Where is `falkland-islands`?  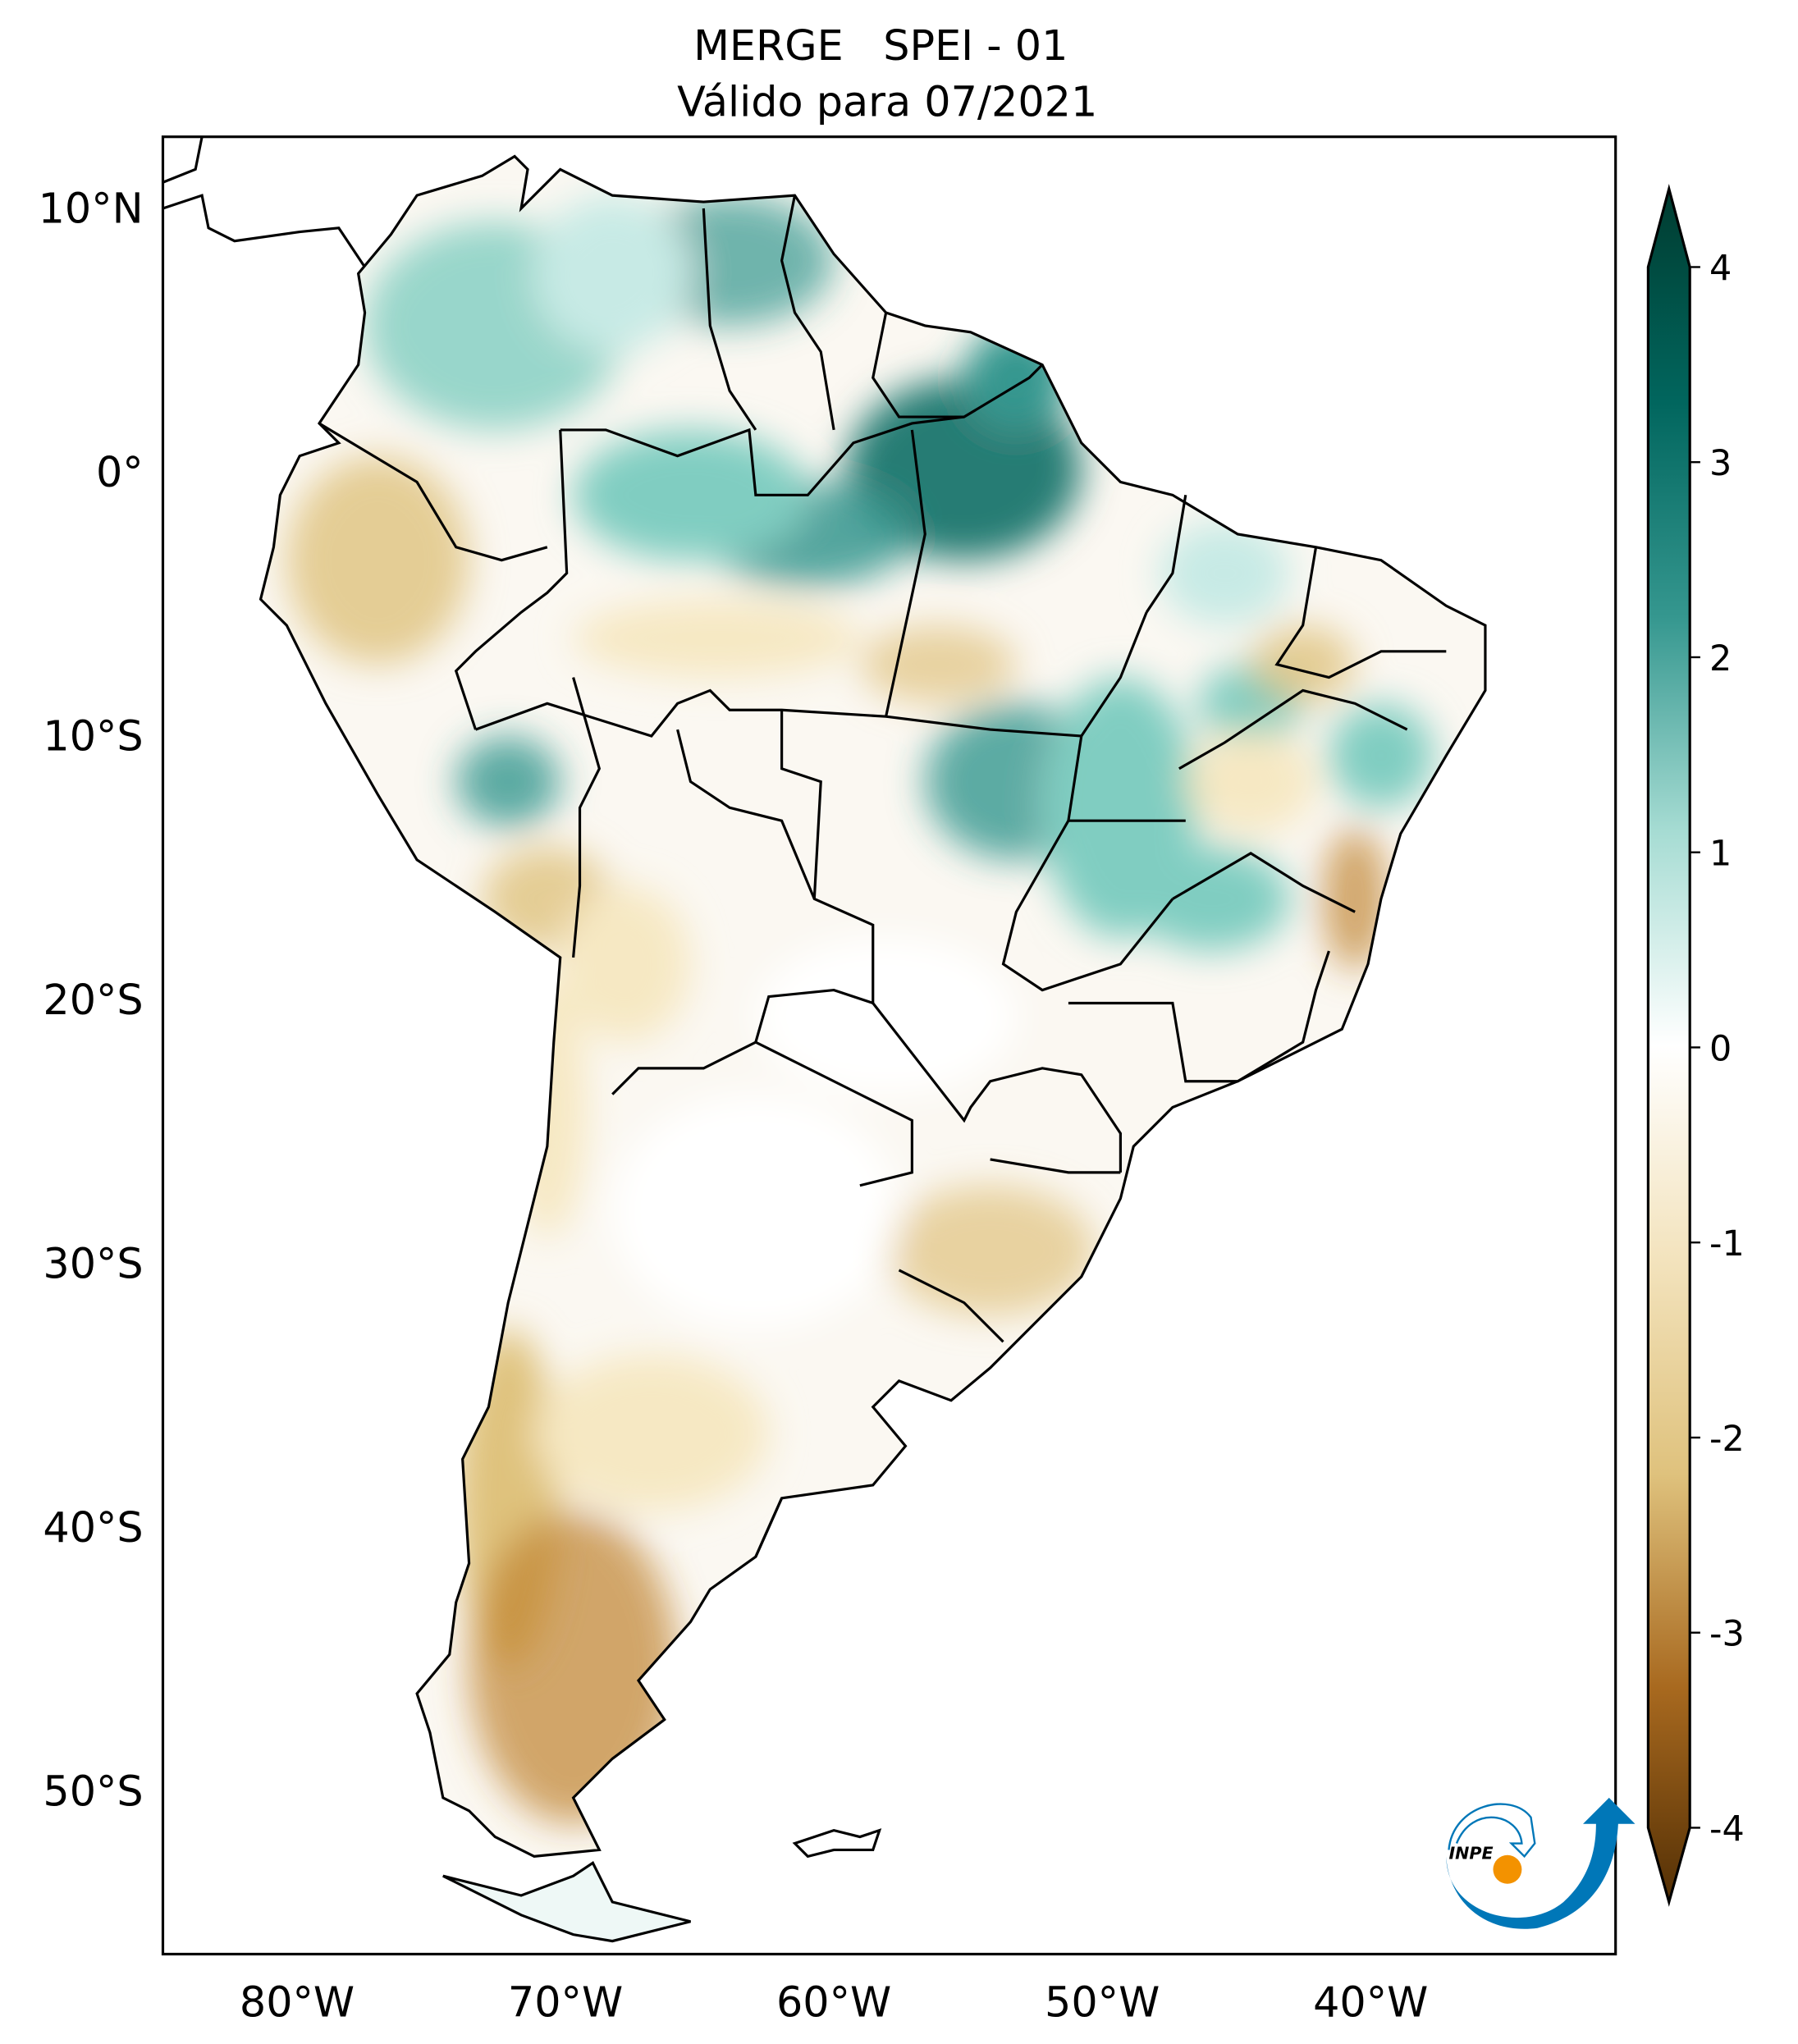 falkland-islands is located at coordinates (837, 1843).